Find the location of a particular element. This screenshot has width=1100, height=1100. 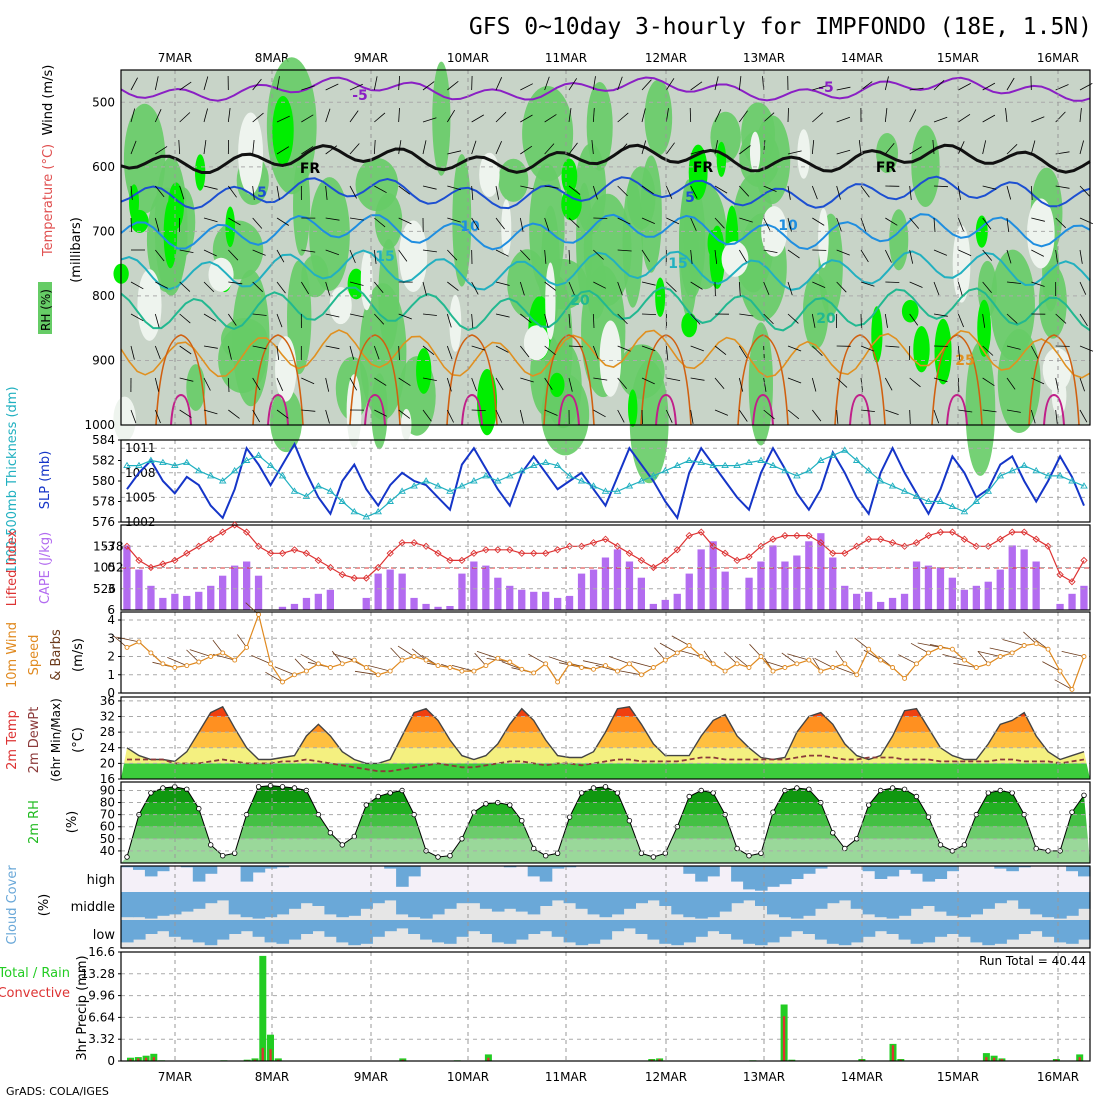

rh2m-tick-label: 50 is located at coordinates (107, 839).